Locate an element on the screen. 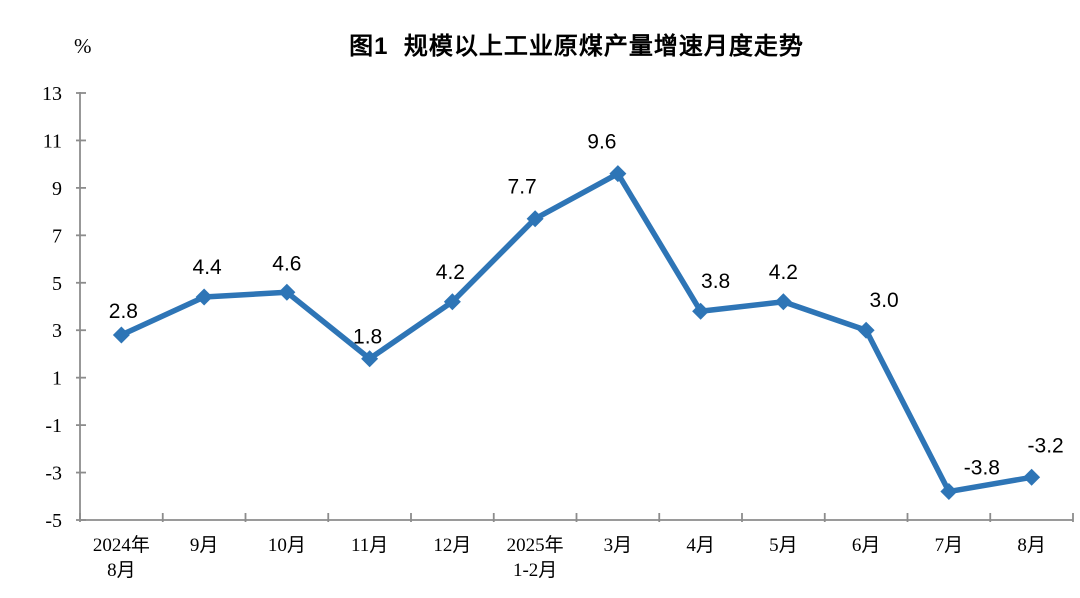 The height and width of the screenshot is (598, 1080). y-axis-tick-label: -5 is located at coordinates (53, 521).